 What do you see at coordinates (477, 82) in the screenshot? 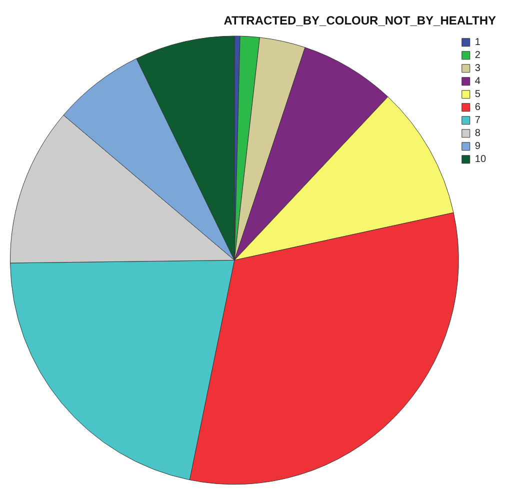
I see `legend-label: 4` at bounding box center [477, 82].